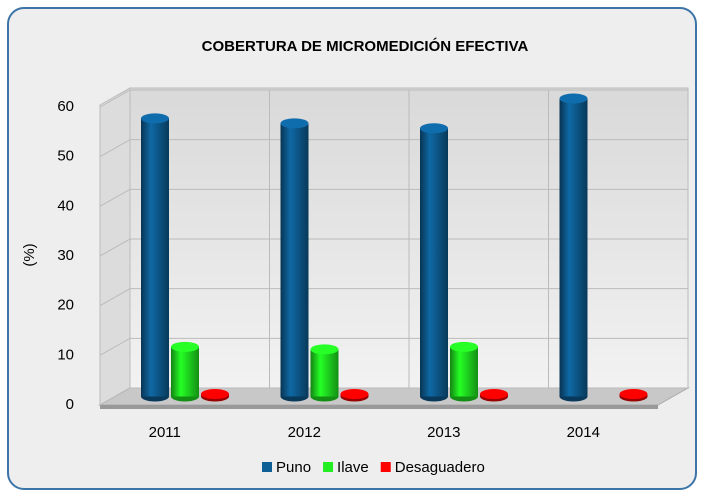  Describe the element at coordinates (583, 432) in the screenshot. I see `x-tick-label: 2014` at that location.